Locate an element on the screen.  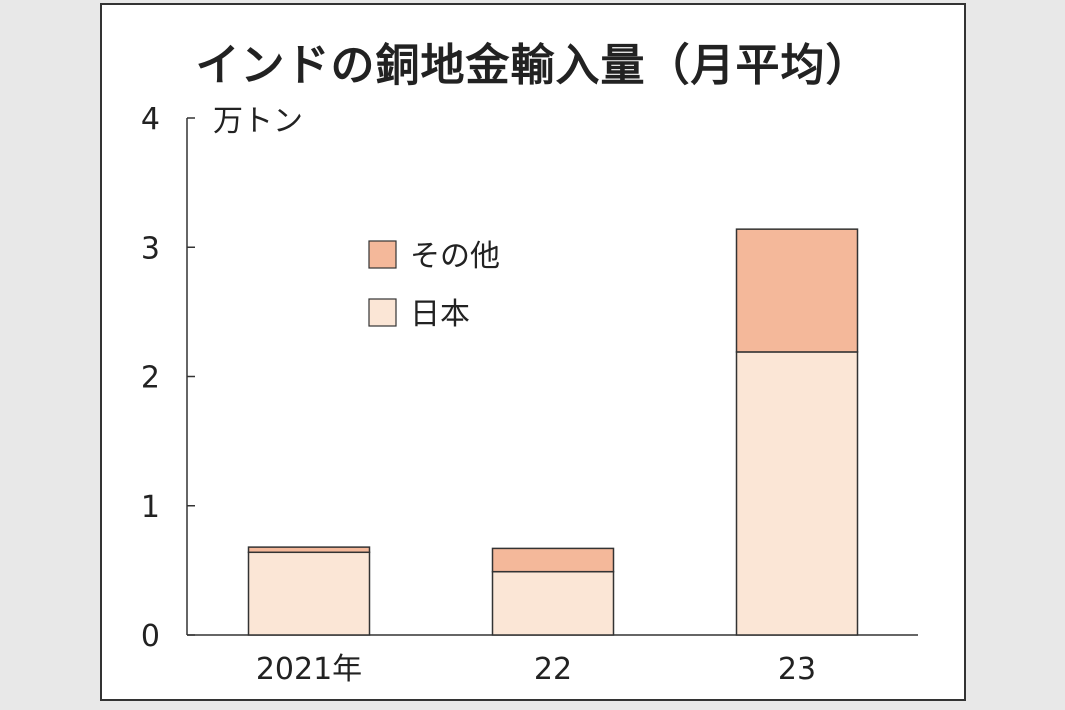
y-tick-label: 0 is located at coordinates (150, 636).